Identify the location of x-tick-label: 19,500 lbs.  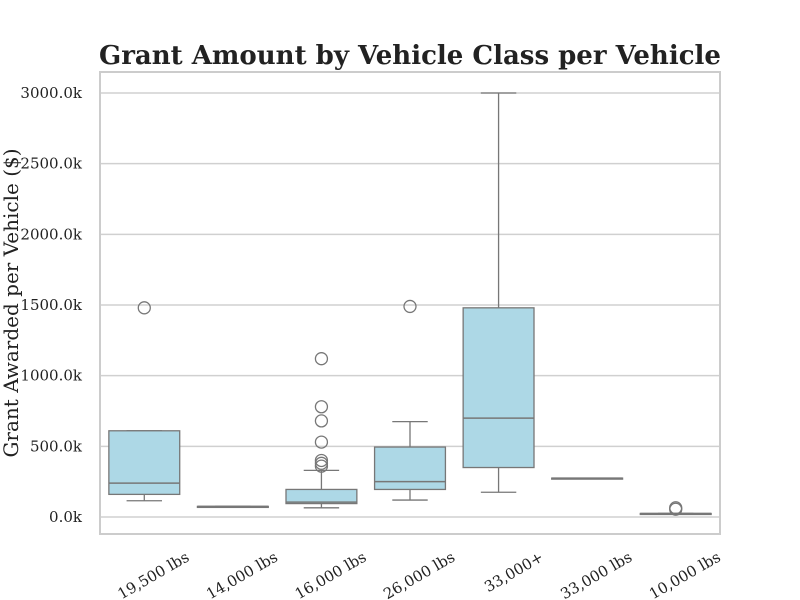
(154, 574).